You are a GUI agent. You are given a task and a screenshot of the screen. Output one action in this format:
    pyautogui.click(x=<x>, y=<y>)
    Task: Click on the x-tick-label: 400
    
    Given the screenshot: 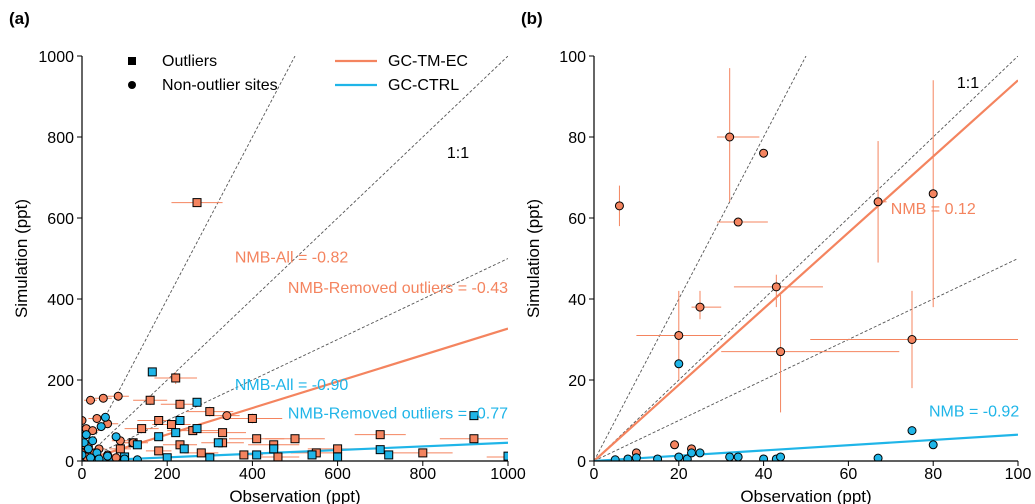 What is the action you would take?
    pyautogui.click(x=252, y=474)
    